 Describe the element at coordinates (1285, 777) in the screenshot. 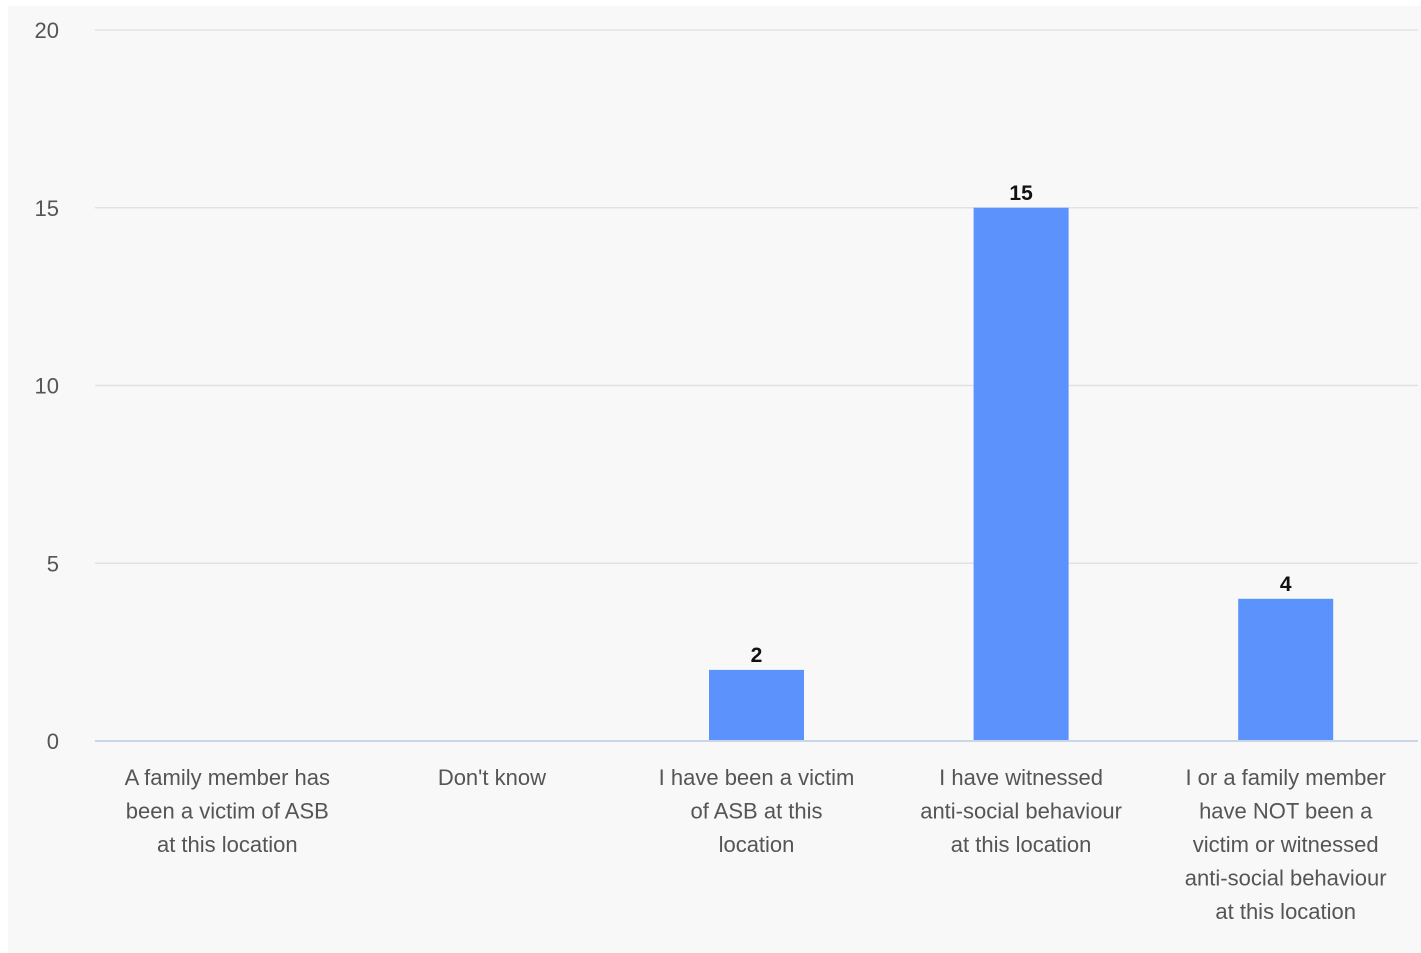

I see `x-tick-label-line: I or a family member` at that location.